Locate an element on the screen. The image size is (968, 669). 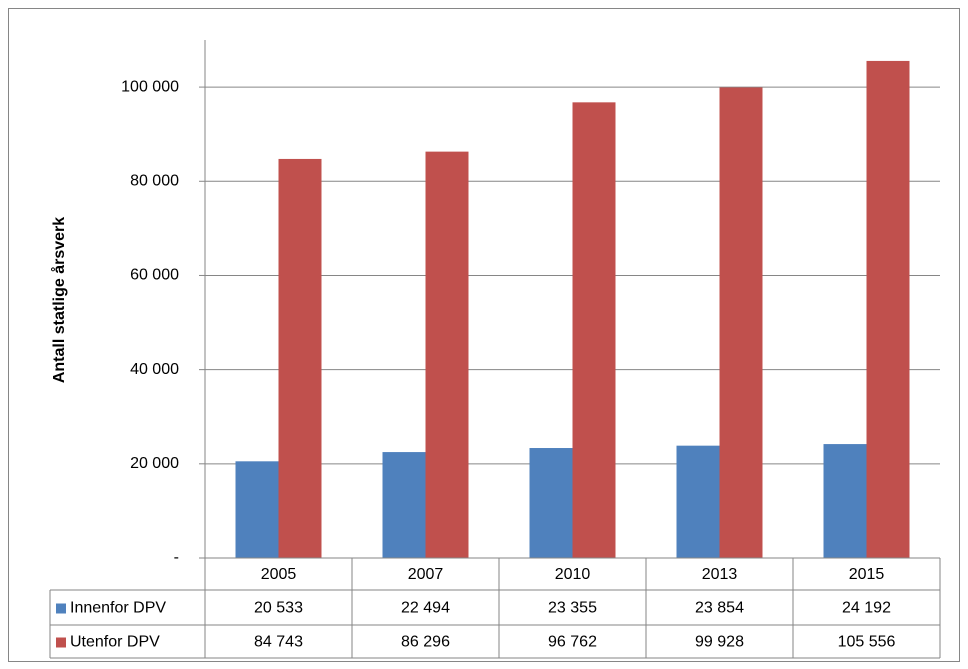
x-tick-label: 2010 is located at coordinates (573, 574).